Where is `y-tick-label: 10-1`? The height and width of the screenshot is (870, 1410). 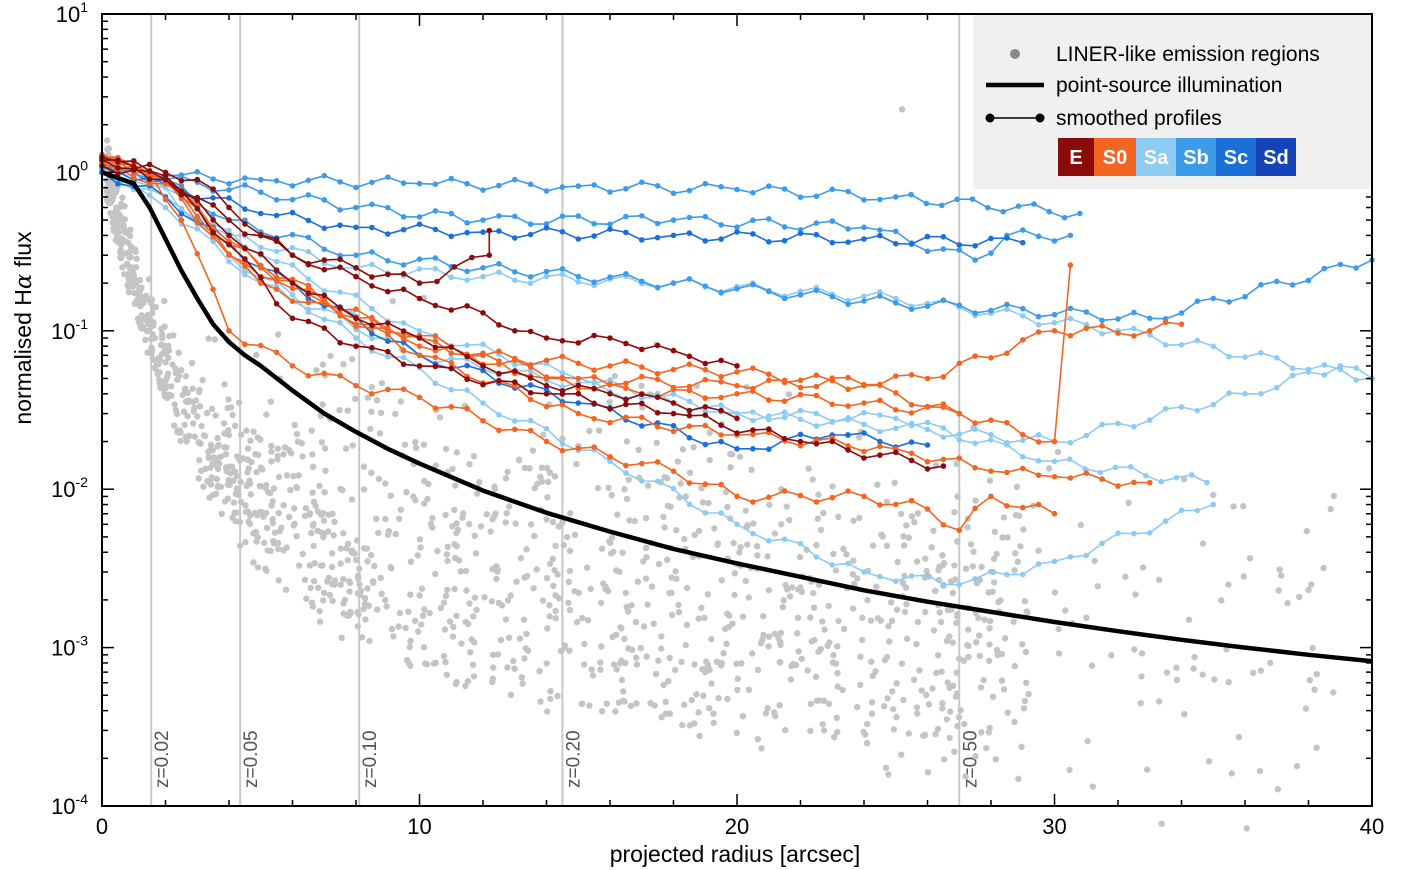 y-tick-label: 10-1 is located at coordinates (69, 330).